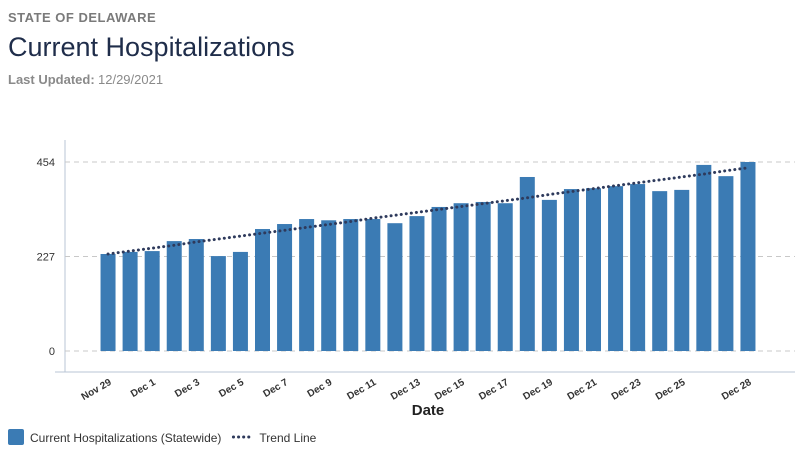 The height and width of the screenshot is (463, 800). What do you see at coordinates (428, 410) in the screenshot?
I see `x-axis-title: Date` at bounding box center [428, 410].